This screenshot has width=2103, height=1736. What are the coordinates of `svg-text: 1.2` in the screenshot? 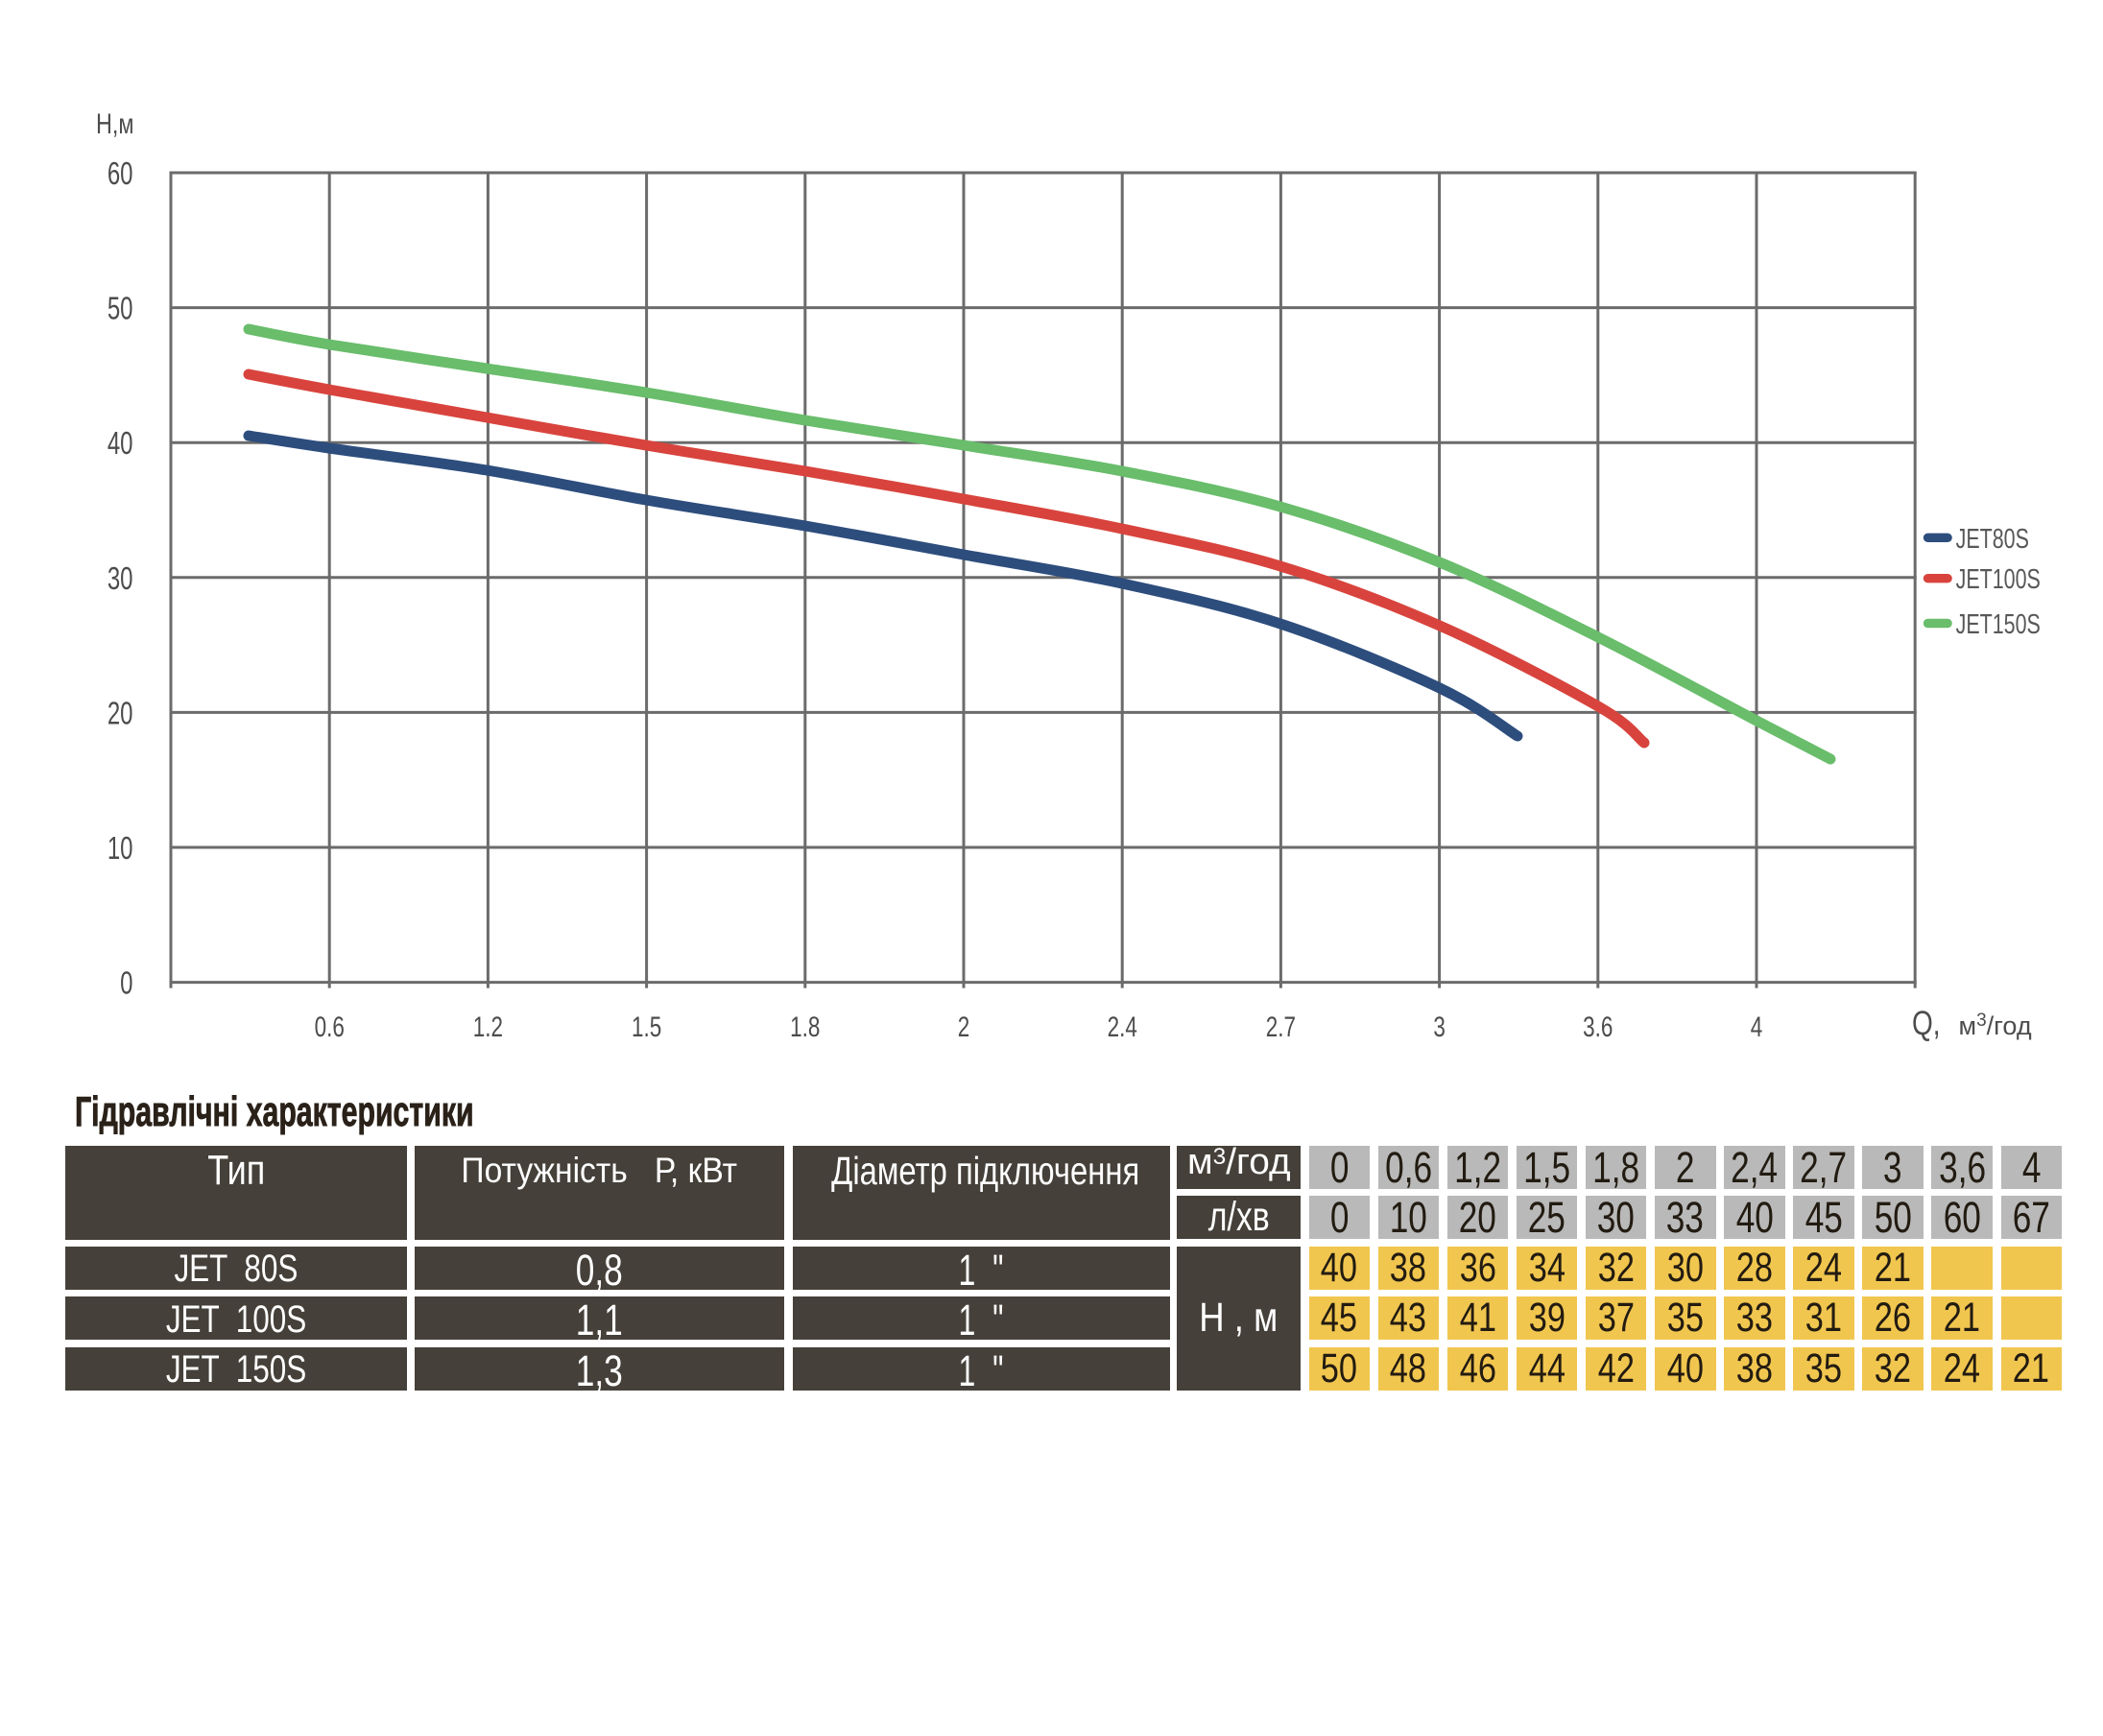 It's located at (488, 1027).